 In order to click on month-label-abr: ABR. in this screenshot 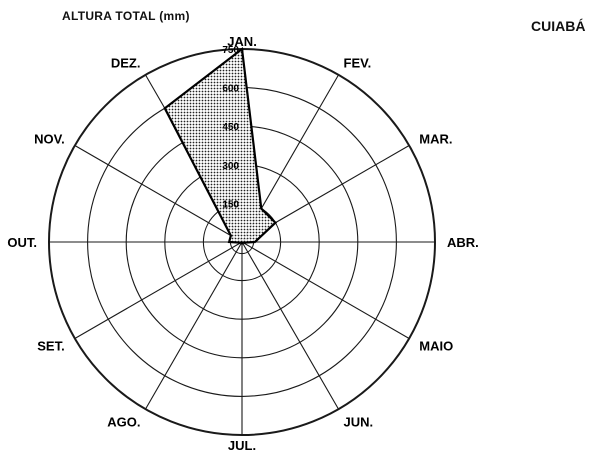, I will do `click(463, 242)`.